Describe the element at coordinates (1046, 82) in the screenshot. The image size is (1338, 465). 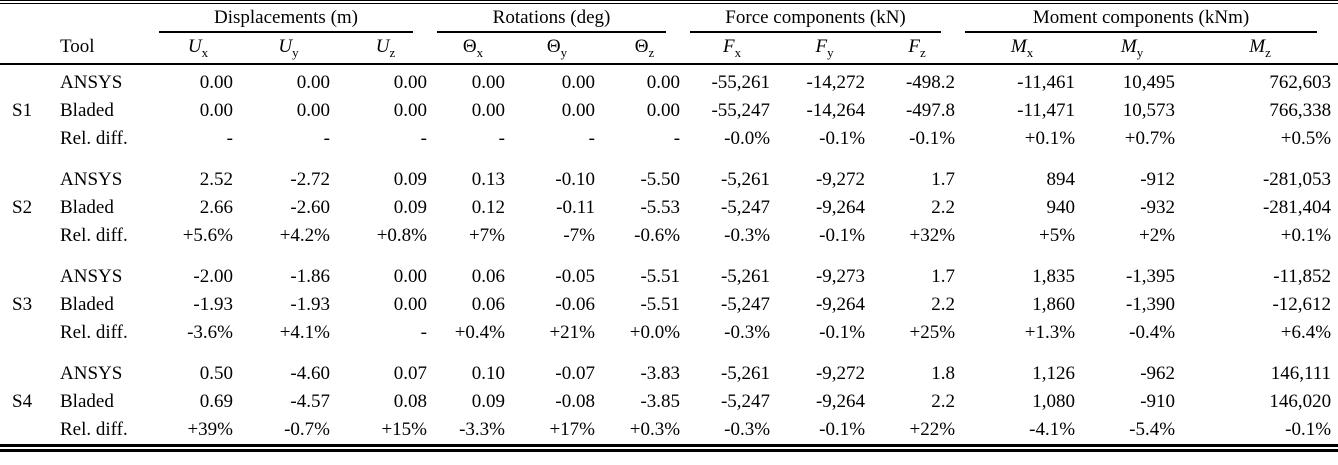
I see `value-cell: -11,461` at that location.